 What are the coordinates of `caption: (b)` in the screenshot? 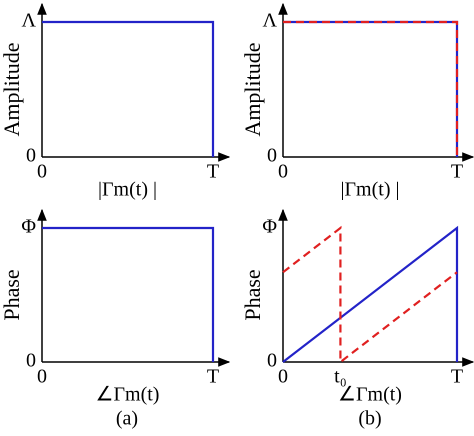 It's located at (369, 419).